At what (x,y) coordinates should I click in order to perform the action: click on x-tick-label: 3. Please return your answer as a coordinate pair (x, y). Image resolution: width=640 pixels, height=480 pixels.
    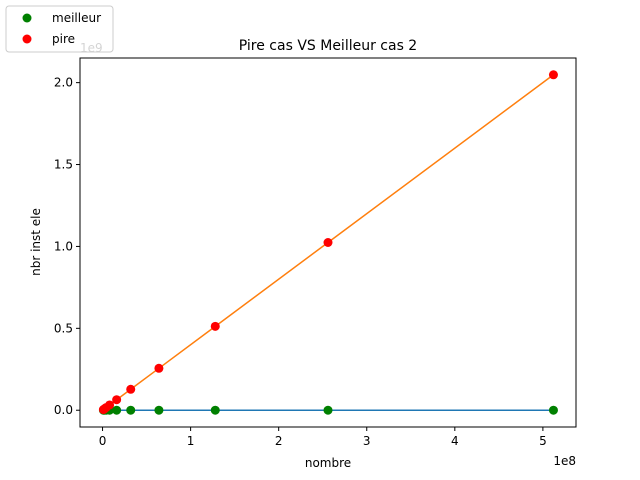
    Looking at the image, I should click on (367, 441).